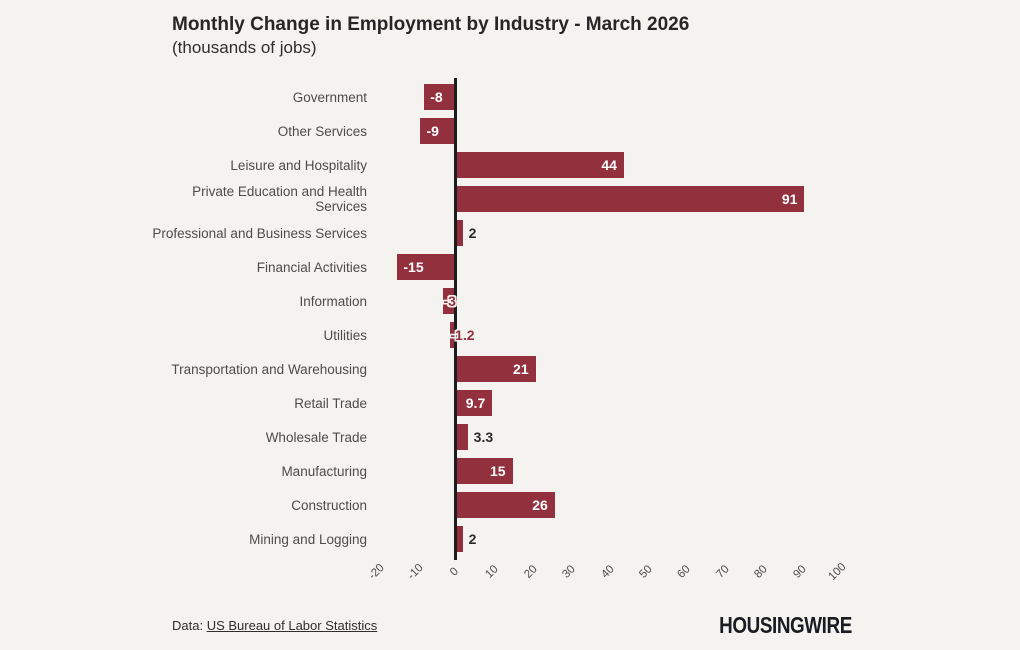 The image size is (1020, 650). I want to click on value-label: 15, so click(498, 471).